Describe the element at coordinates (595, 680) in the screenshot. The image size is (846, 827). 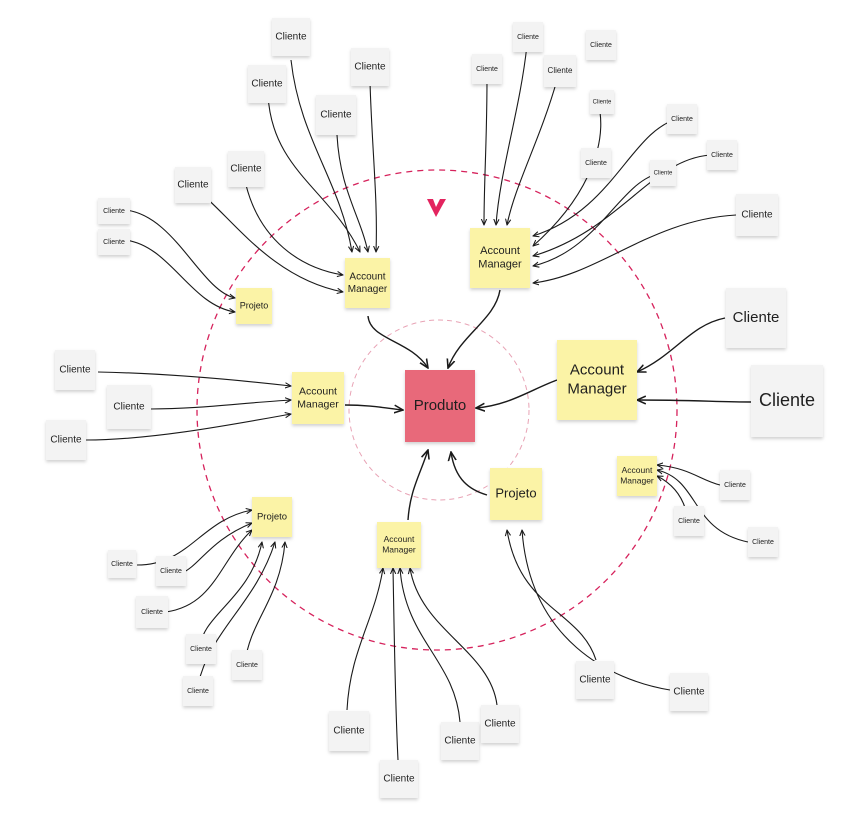
I see `cliente-note-37-paper` at that location.